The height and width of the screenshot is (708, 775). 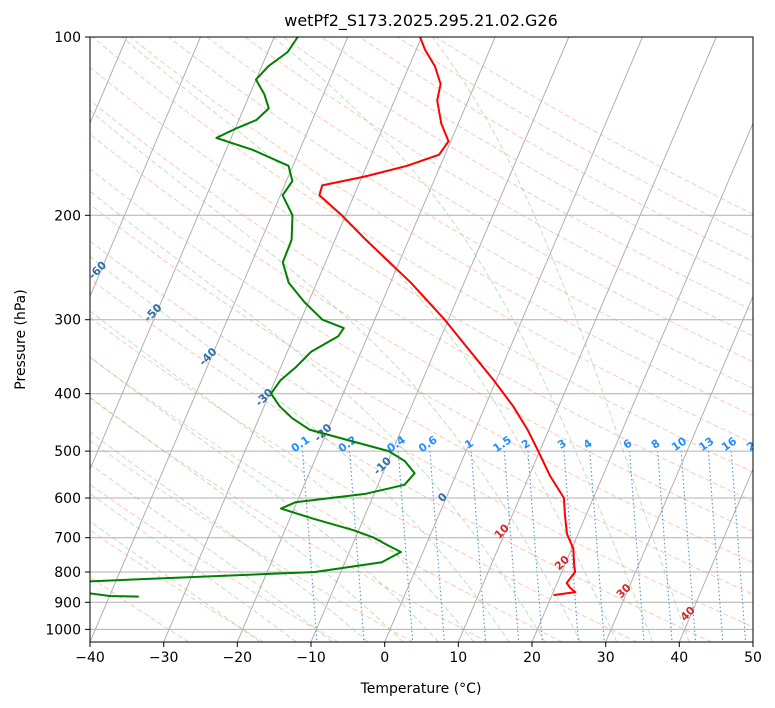 I want to click on y-tick-label: 200, so click(x=67, y=216).